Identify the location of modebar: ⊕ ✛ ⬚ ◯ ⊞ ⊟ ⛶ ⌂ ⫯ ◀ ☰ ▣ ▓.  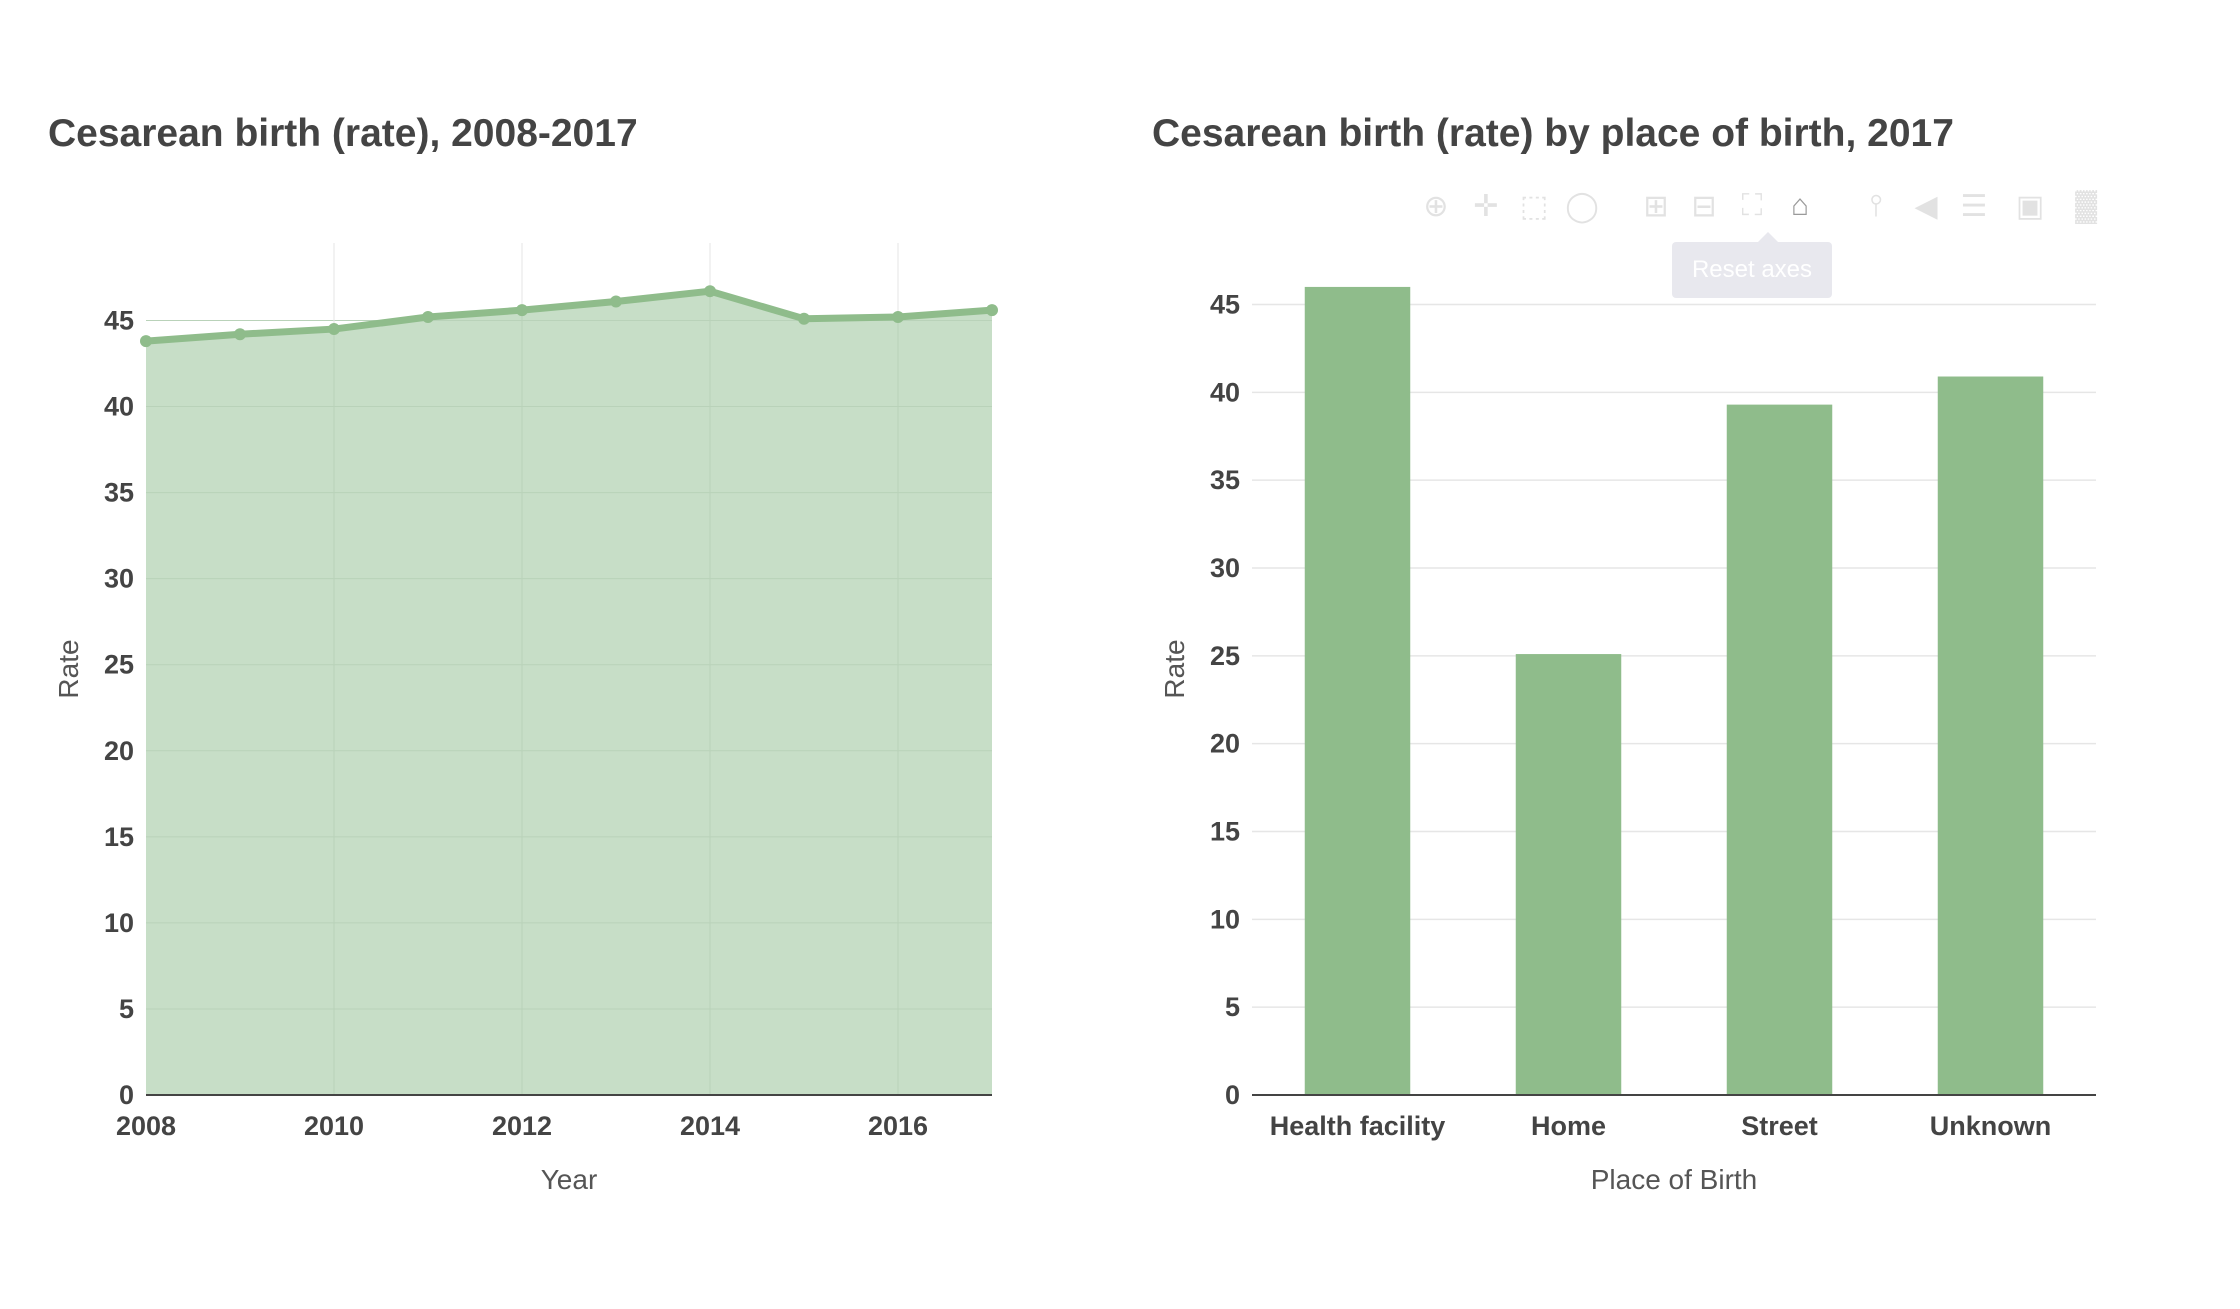
(1763, 207).